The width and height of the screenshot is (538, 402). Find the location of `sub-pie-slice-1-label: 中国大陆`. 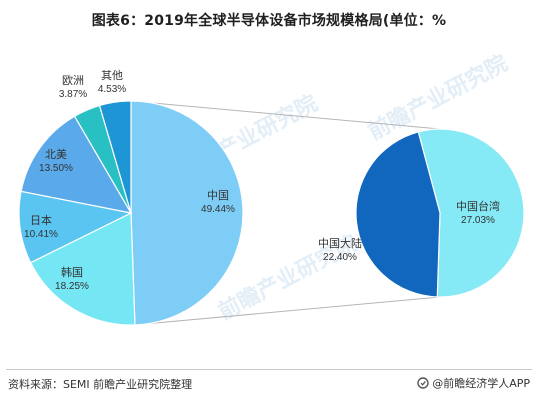

sub-pie-slice-1-label: 中国大陆 is located at coordinates (340, 243).